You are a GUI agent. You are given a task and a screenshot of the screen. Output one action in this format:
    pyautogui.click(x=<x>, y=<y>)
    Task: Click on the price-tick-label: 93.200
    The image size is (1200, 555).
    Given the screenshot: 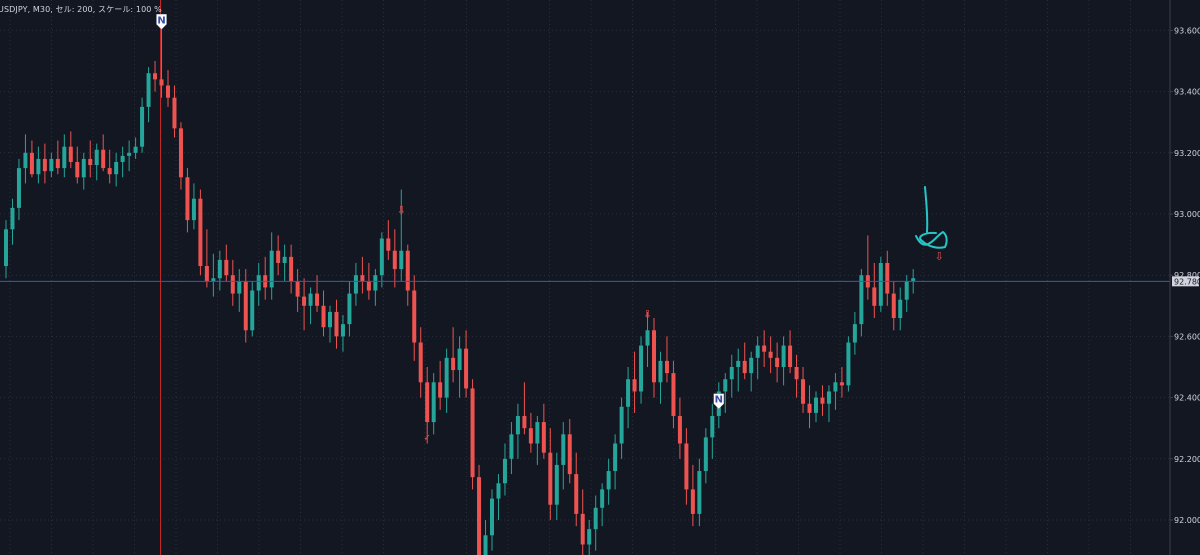 What is the action you would take?
    pyautogui.click(x=1187, y=153)
    